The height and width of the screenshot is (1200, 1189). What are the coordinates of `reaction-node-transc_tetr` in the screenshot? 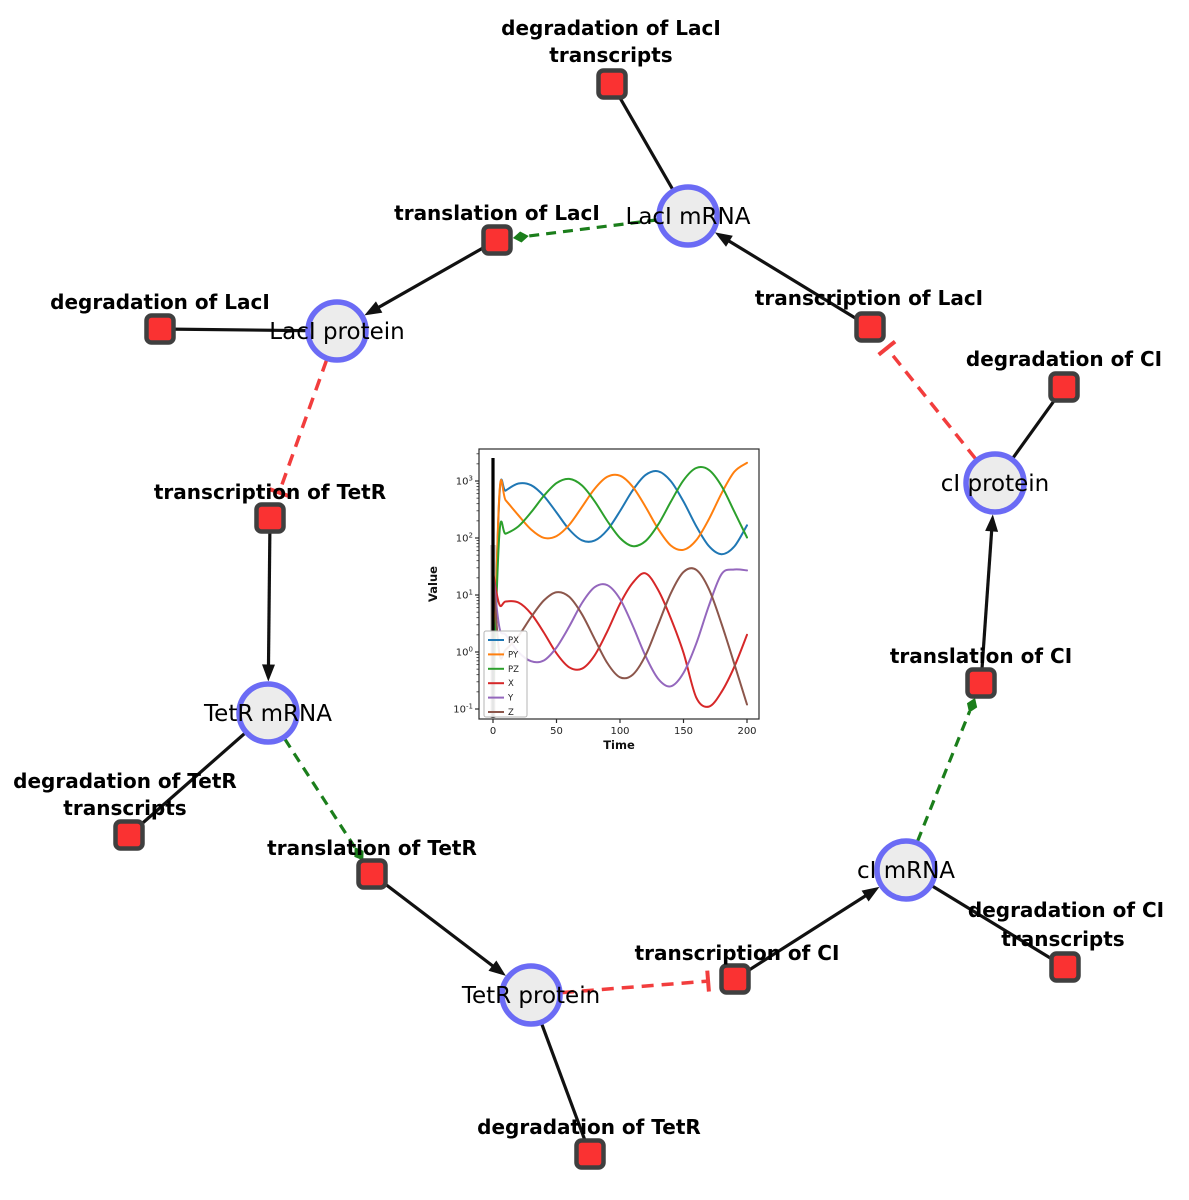 It's located at (270, 518).